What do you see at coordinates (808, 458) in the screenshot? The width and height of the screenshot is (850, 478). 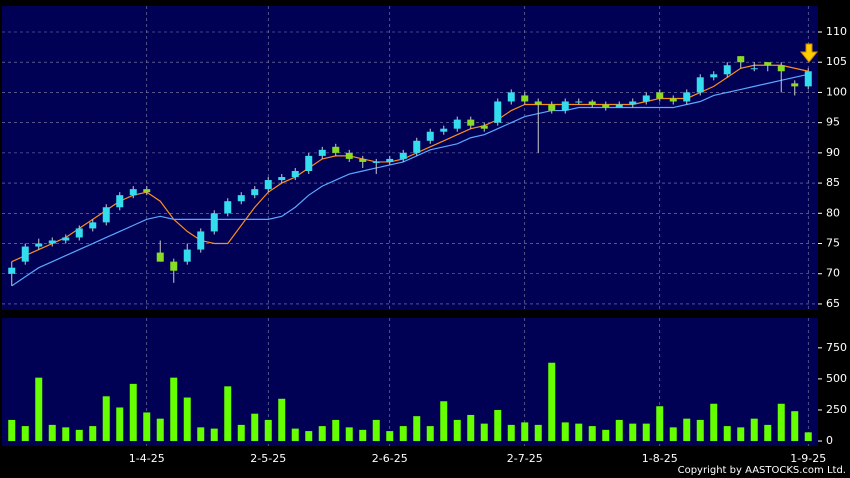 I see `x-tick-label: 1-9-25` at bounding box center [808, 458].